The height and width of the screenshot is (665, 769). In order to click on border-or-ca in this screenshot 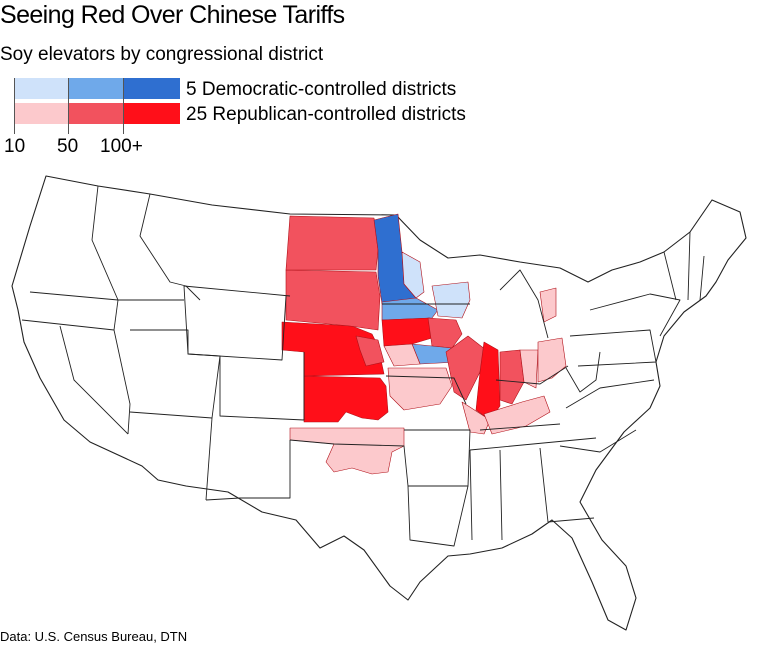, I will do `click(68, 325)`.